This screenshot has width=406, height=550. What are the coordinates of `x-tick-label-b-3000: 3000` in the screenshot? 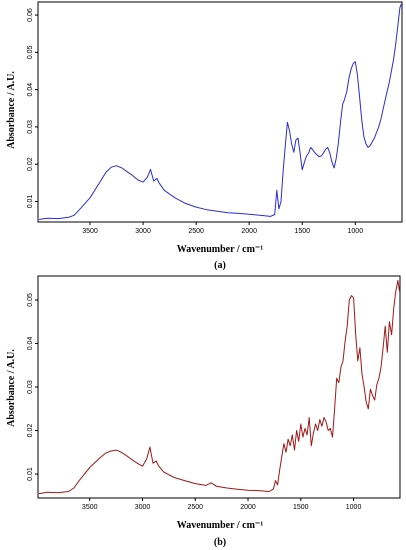 It's located at (143, 507).